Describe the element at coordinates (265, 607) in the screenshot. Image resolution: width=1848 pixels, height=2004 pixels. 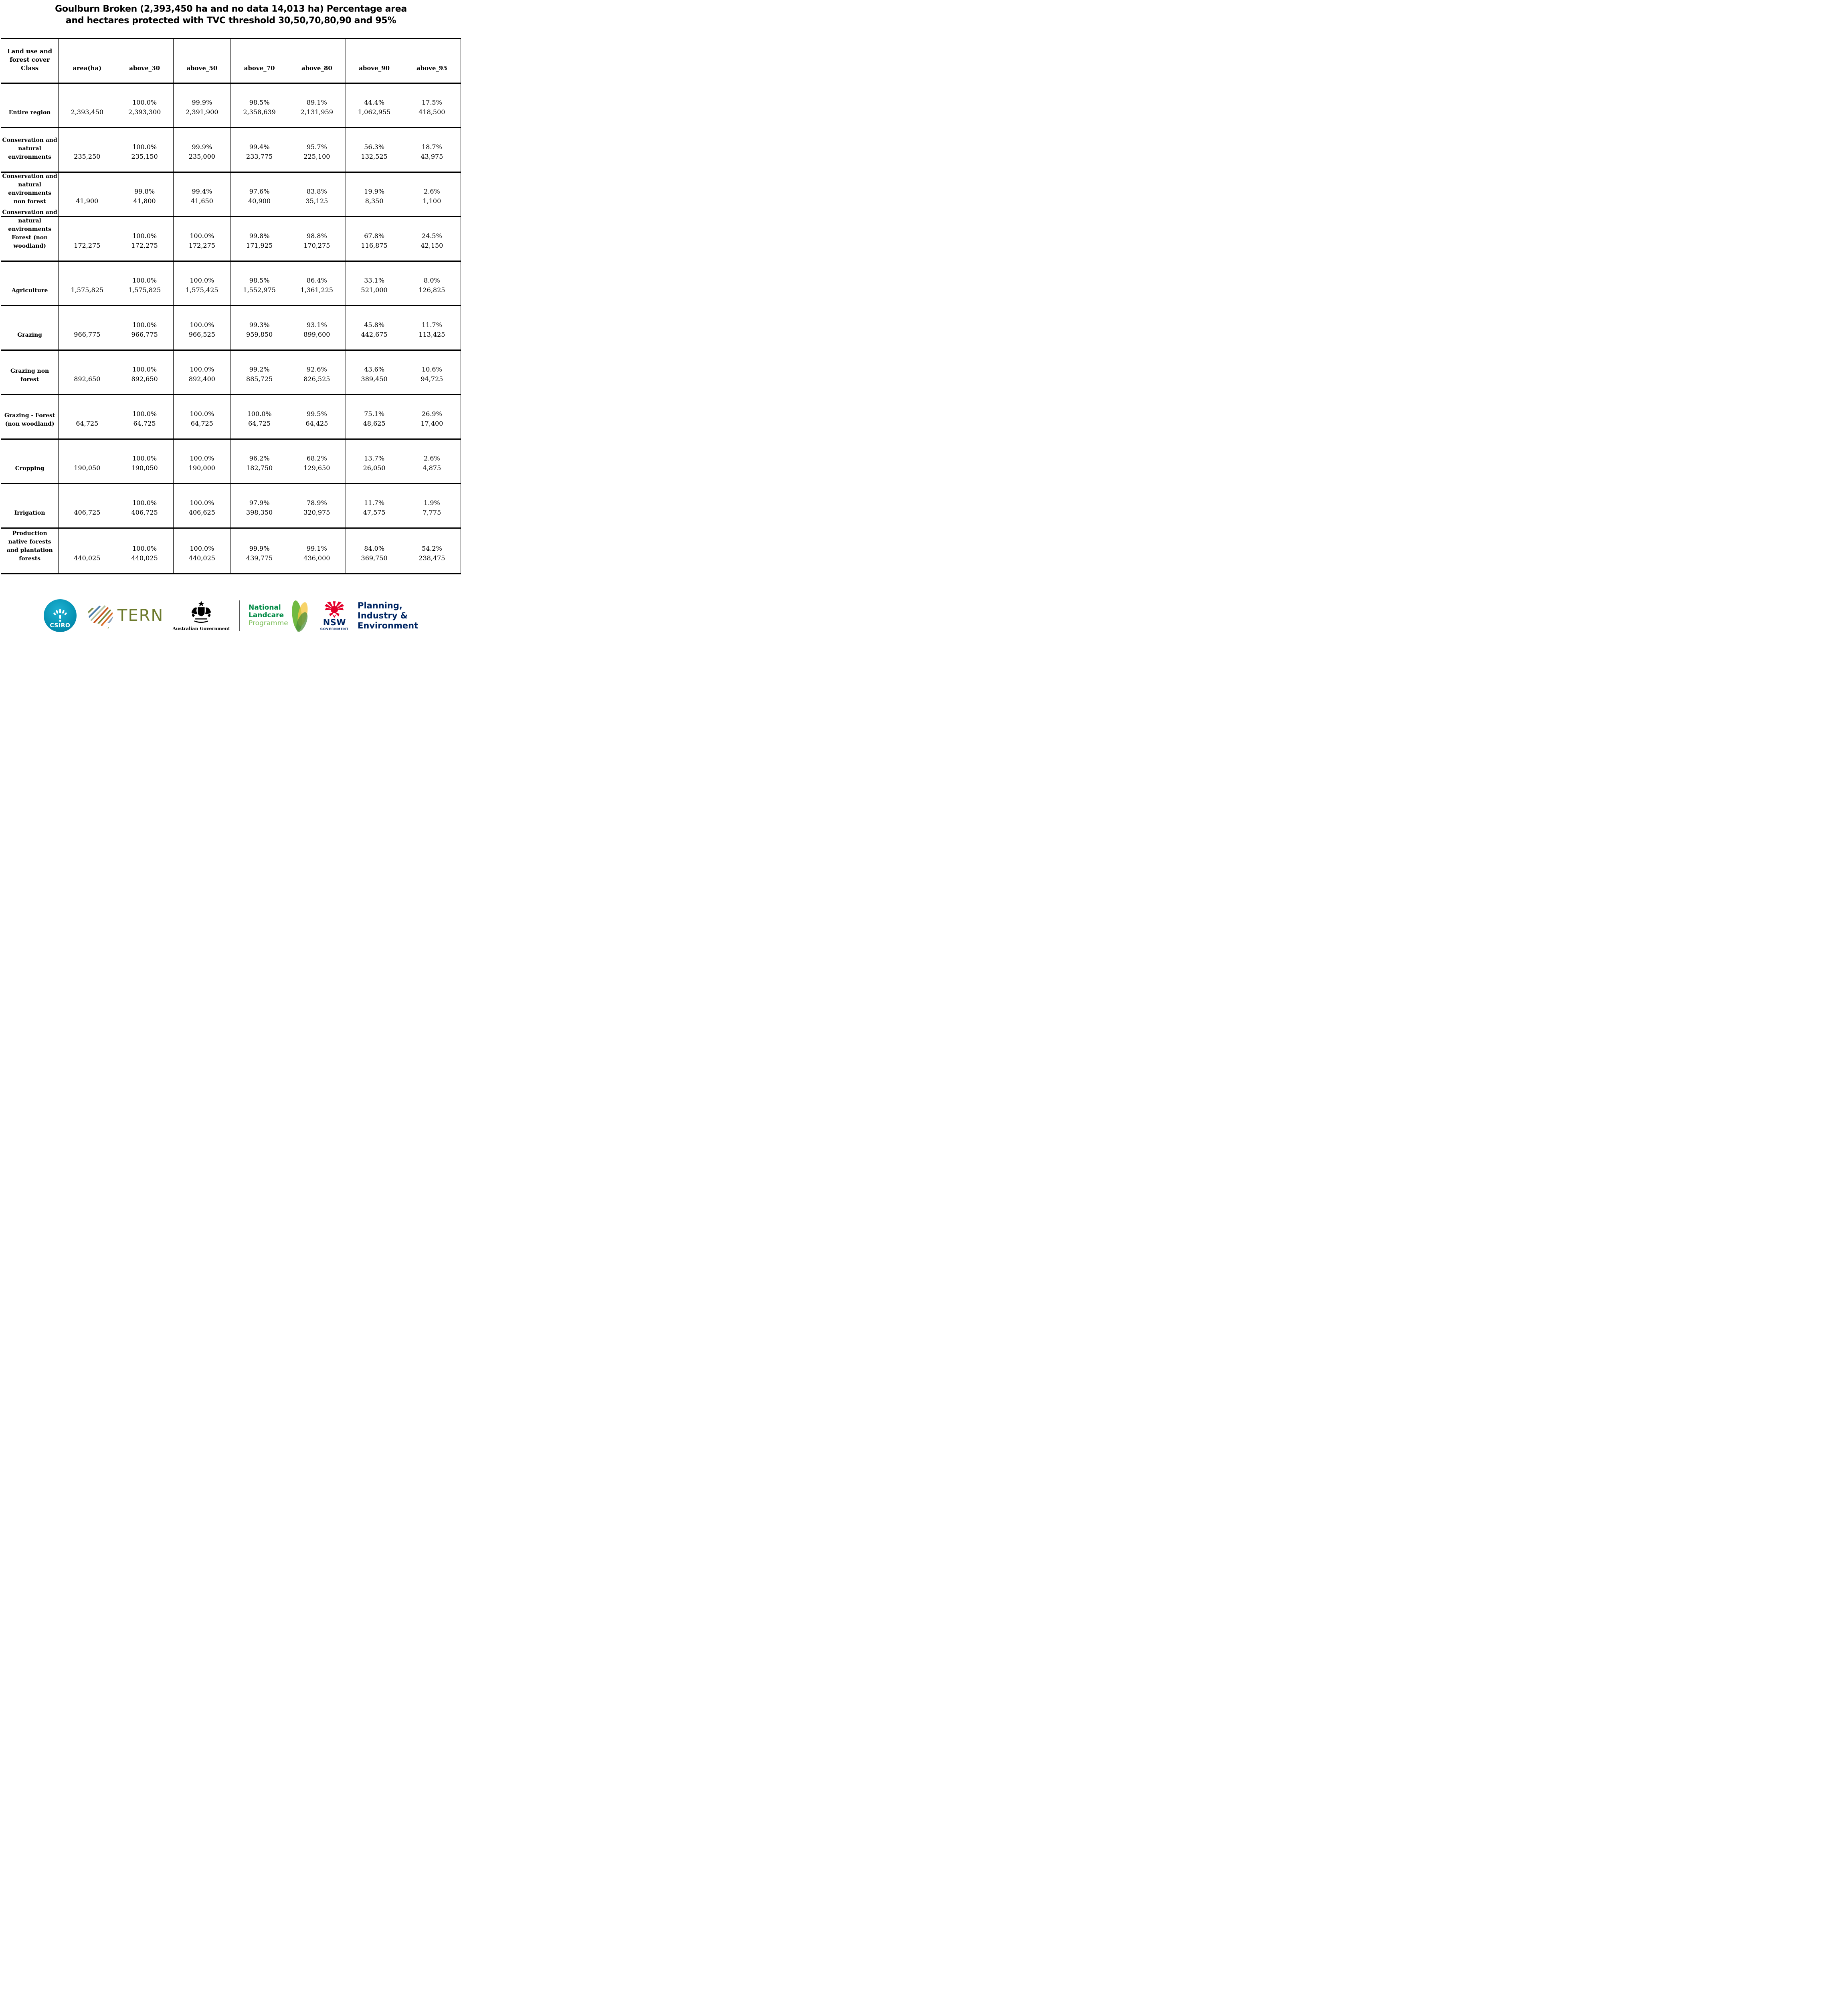
I see `landcare-line1: National` at that location.